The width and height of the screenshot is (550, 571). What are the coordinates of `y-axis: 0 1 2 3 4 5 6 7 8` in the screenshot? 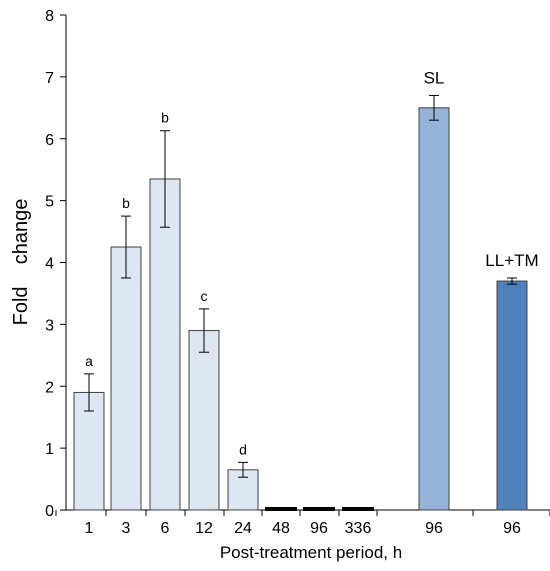 It's located at (56, 264).